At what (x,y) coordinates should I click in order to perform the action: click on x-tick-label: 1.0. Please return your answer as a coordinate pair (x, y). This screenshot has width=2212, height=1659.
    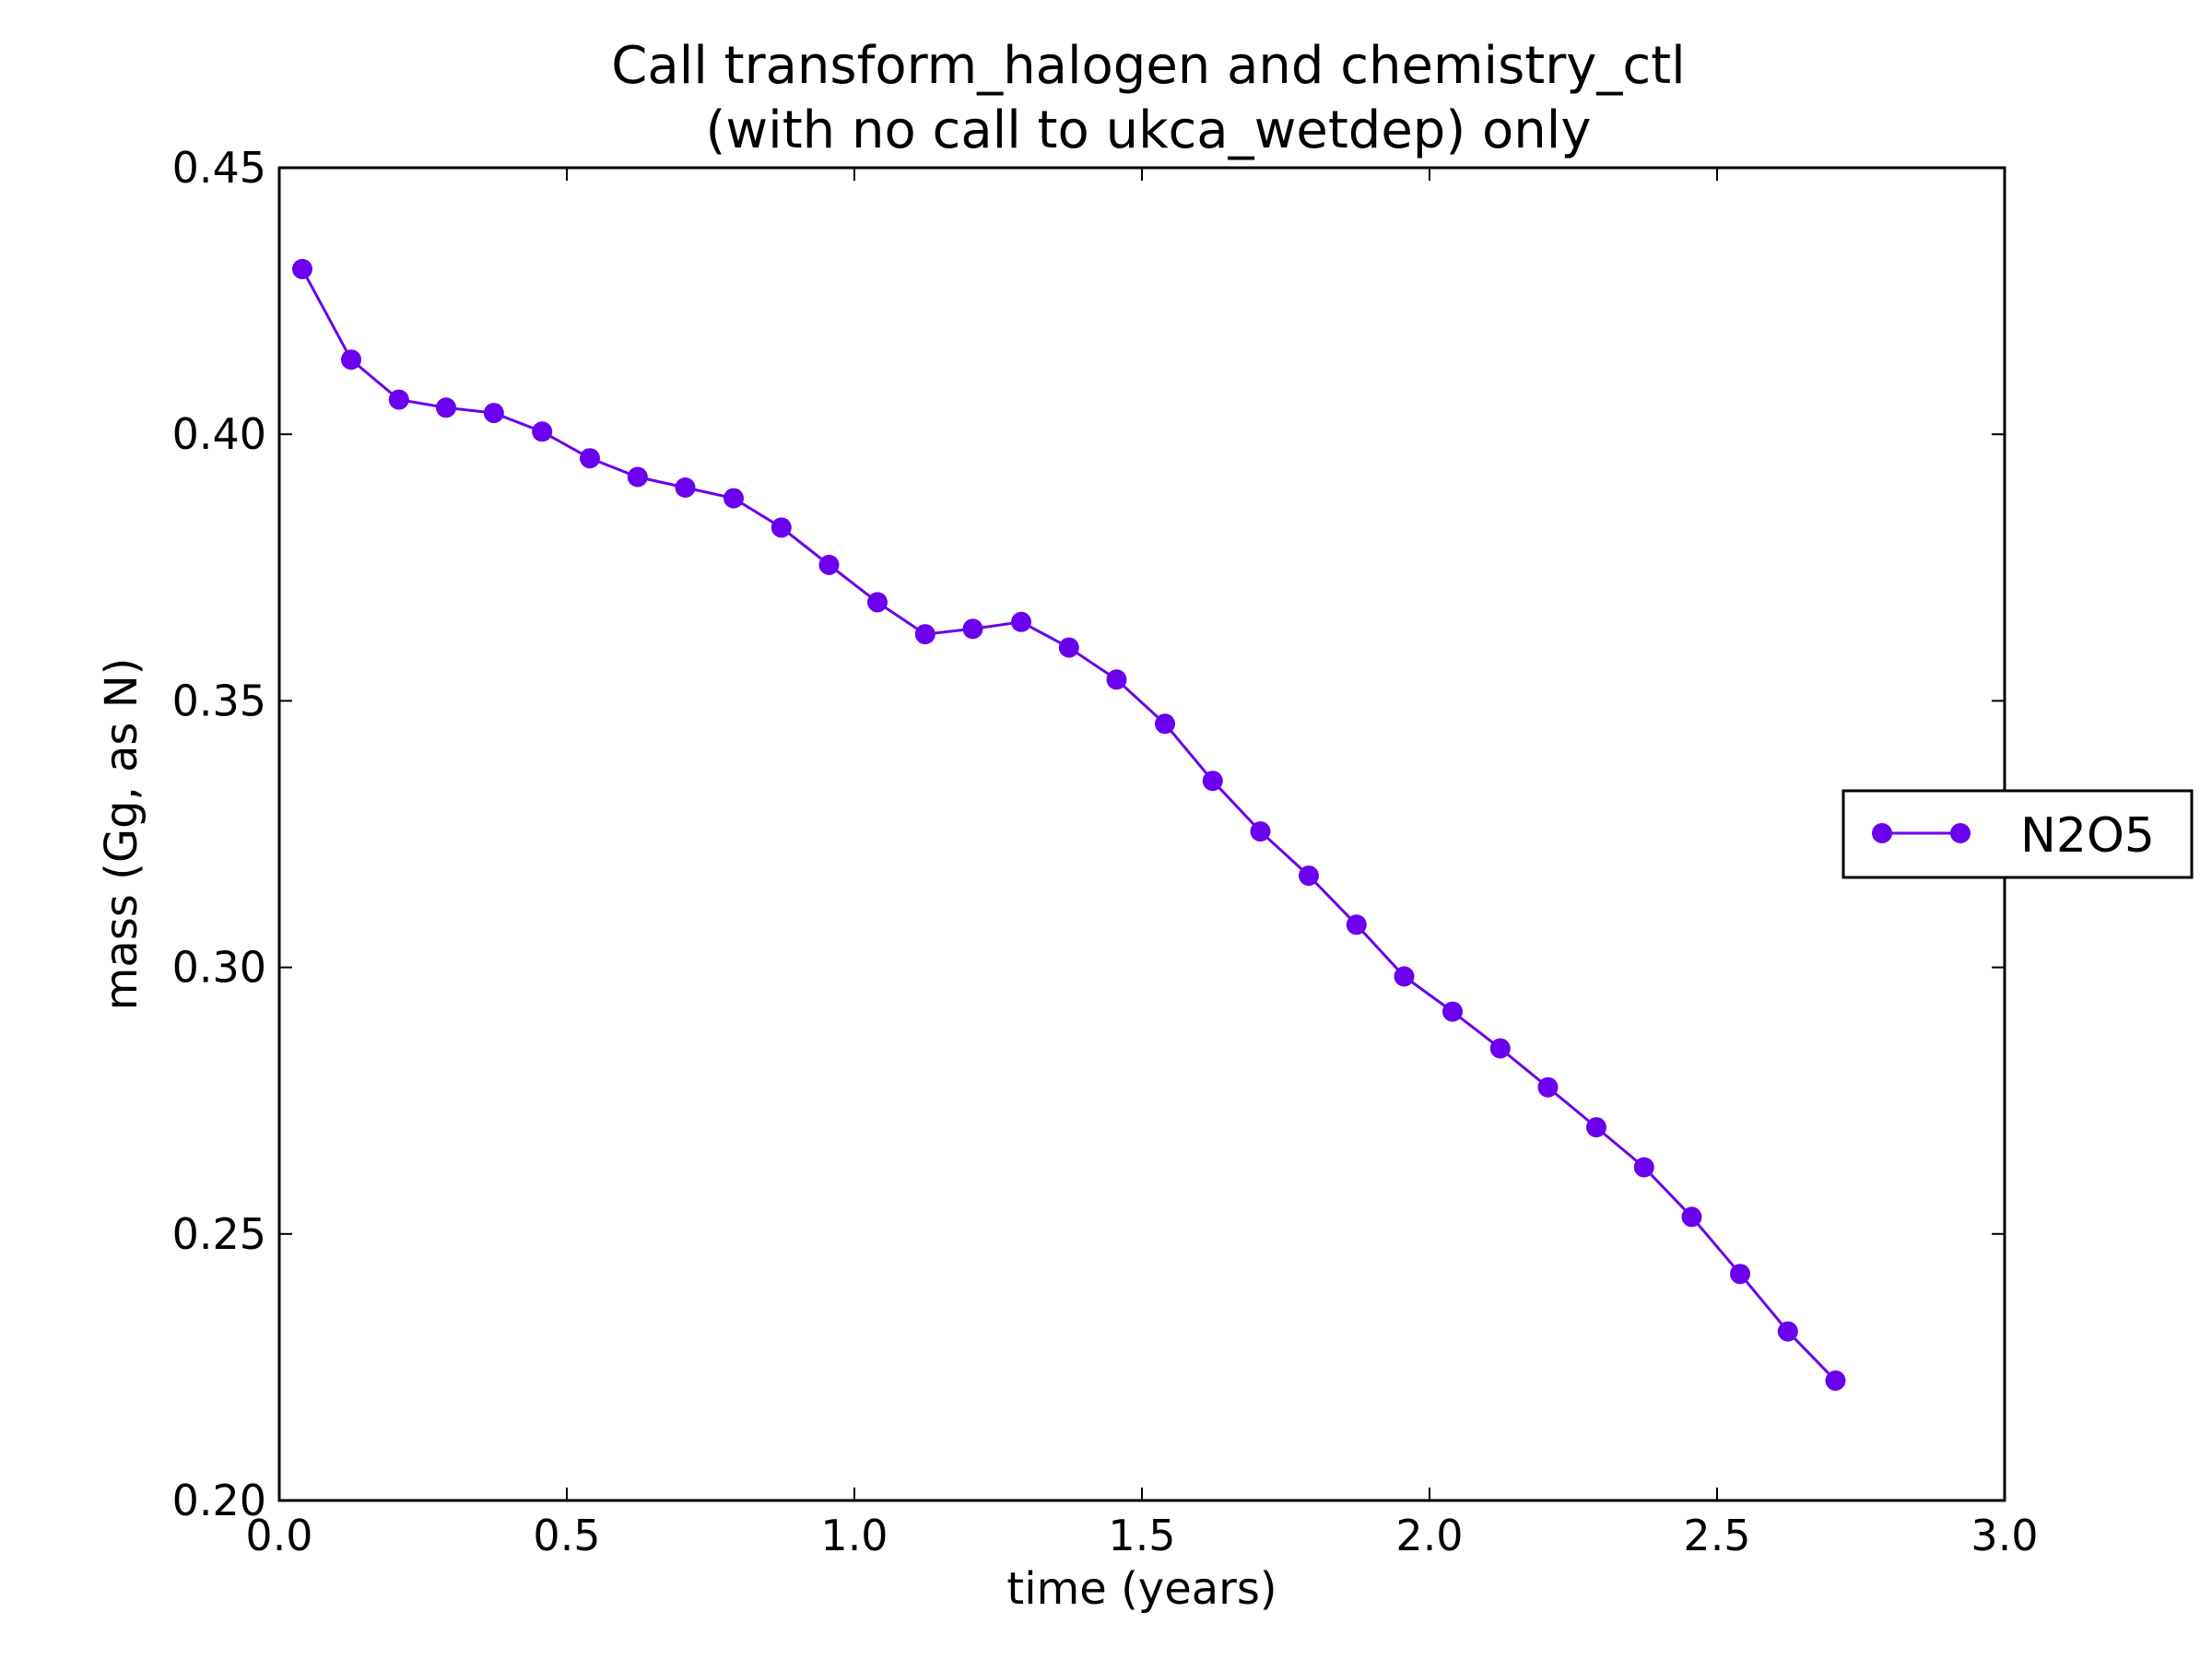
    Looking at the image, I should click on (854, 1535).